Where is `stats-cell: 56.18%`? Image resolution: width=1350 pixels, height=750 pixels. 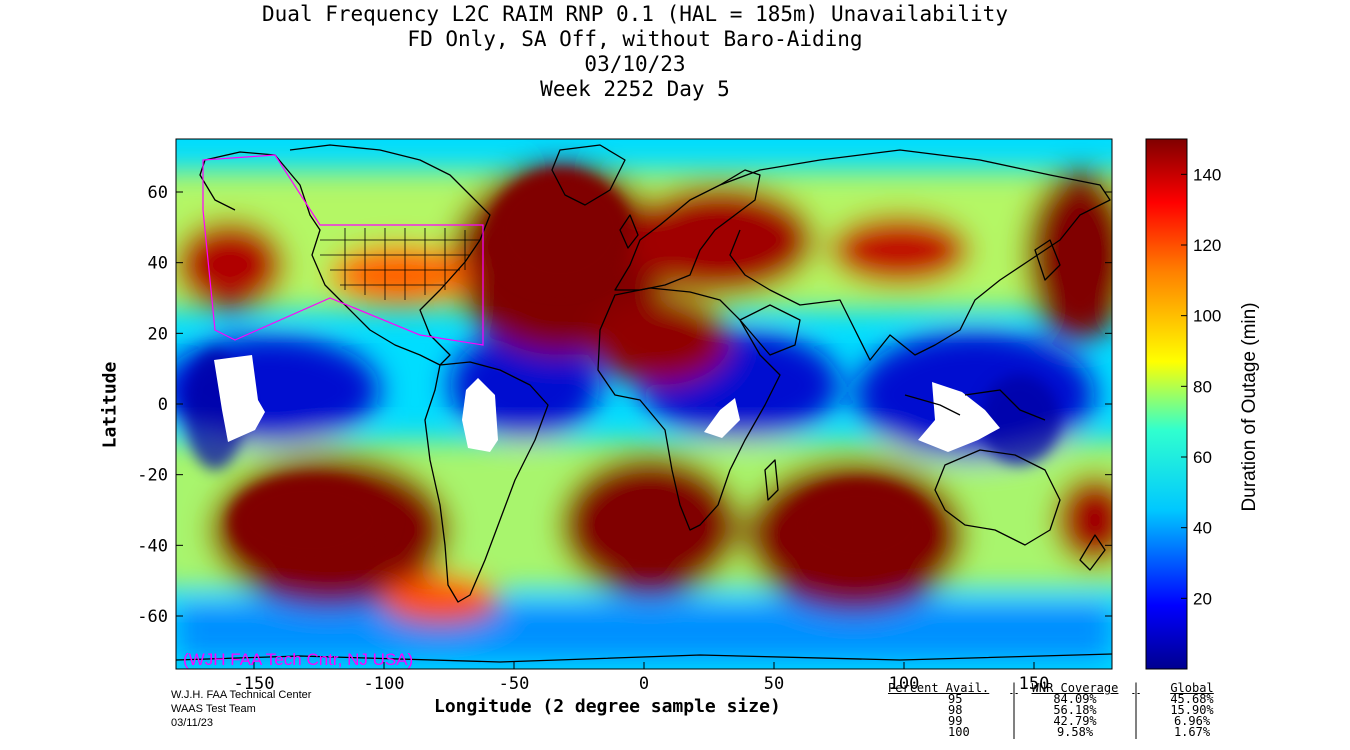 stats-cell: 56.18% is located at coordinates (1075, 710).